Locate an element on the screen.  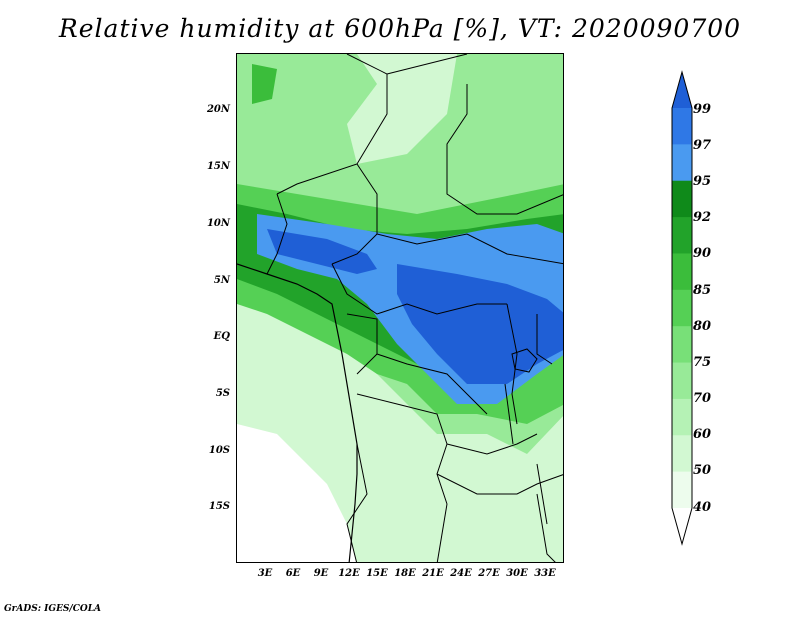
colorbar-label-85: 85 is located at coordinates (702, 290).